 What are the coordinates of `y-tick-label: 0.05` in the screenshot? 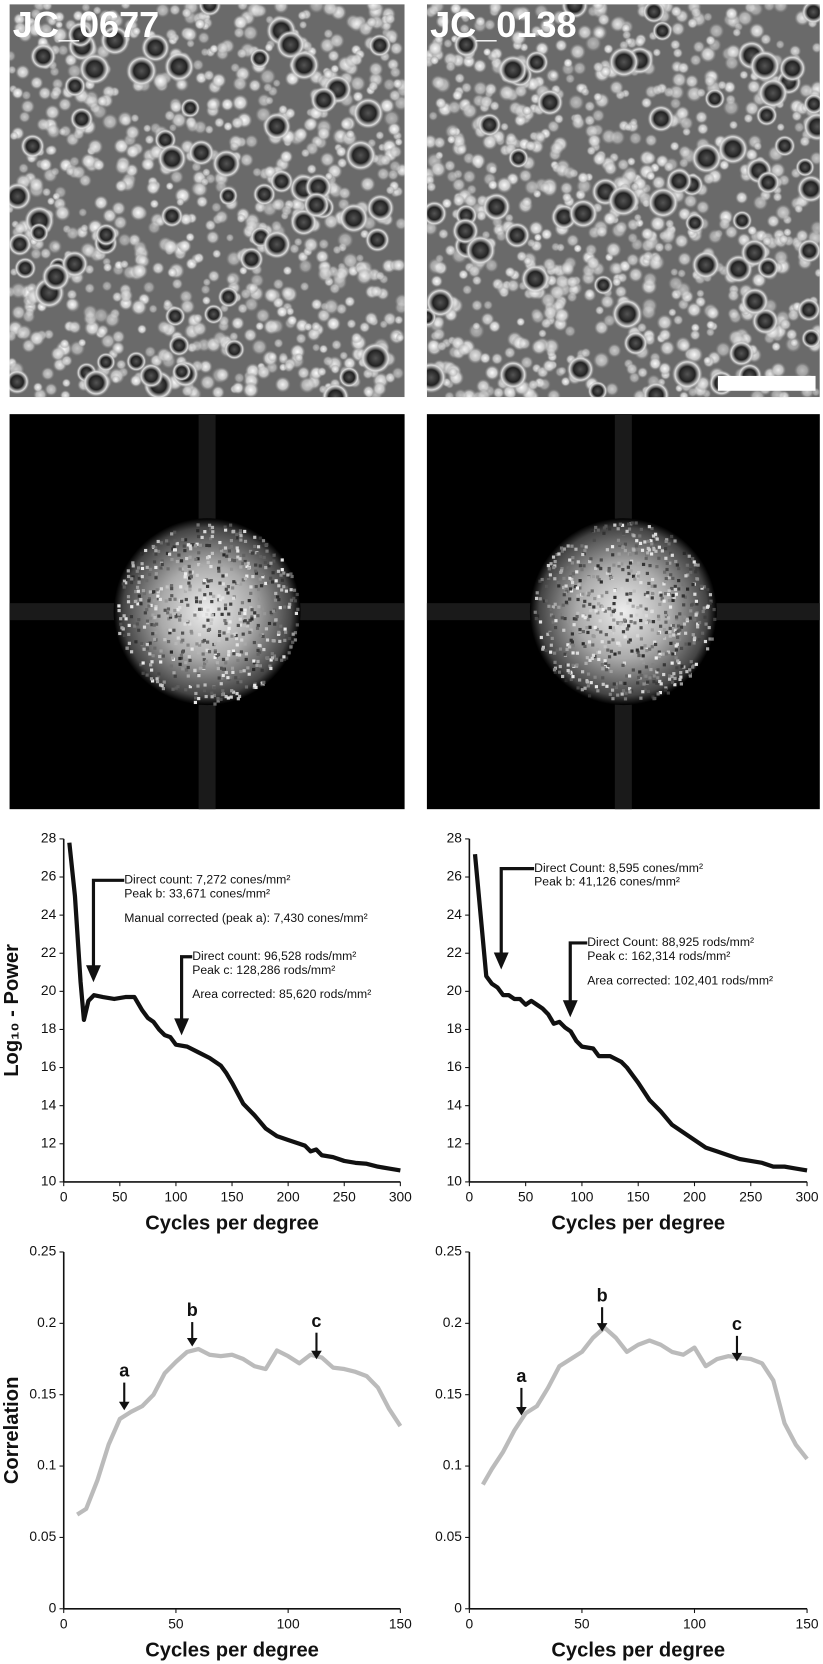 It's located at (448, 1536).